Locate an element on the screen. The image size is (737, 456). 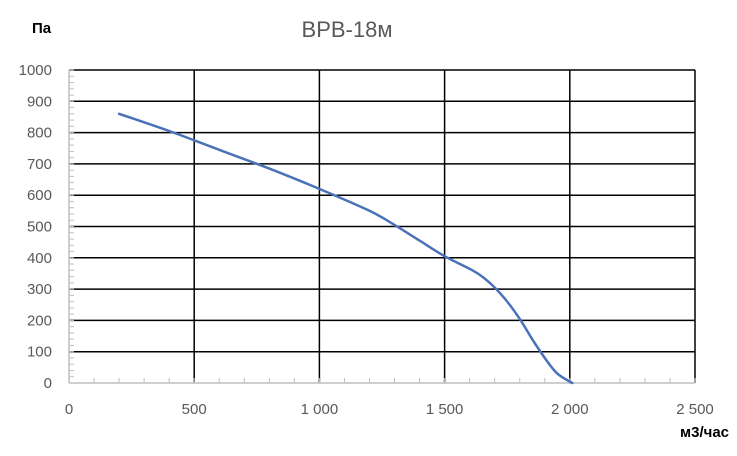
y-tick-label: 600 is located at coordinates (39, 195).